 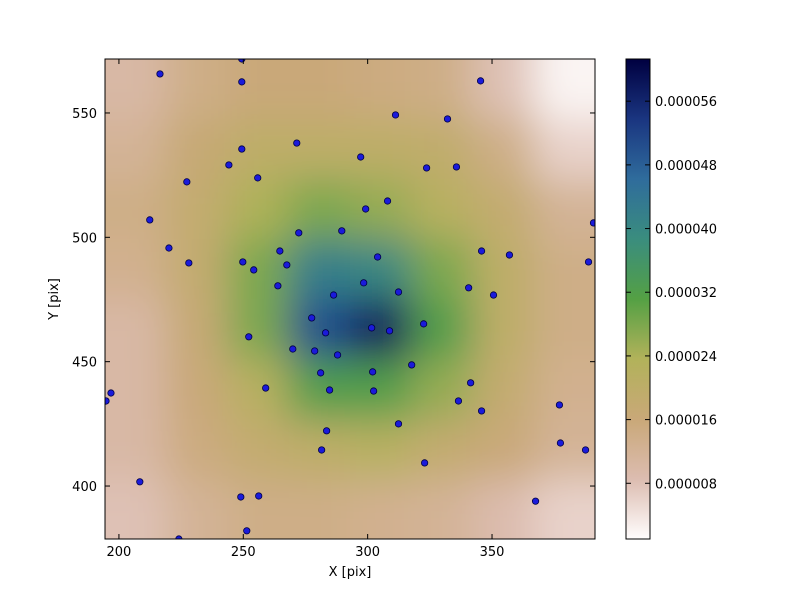 I want to click on y-tick-label: 550, so click(x=84, y=114).